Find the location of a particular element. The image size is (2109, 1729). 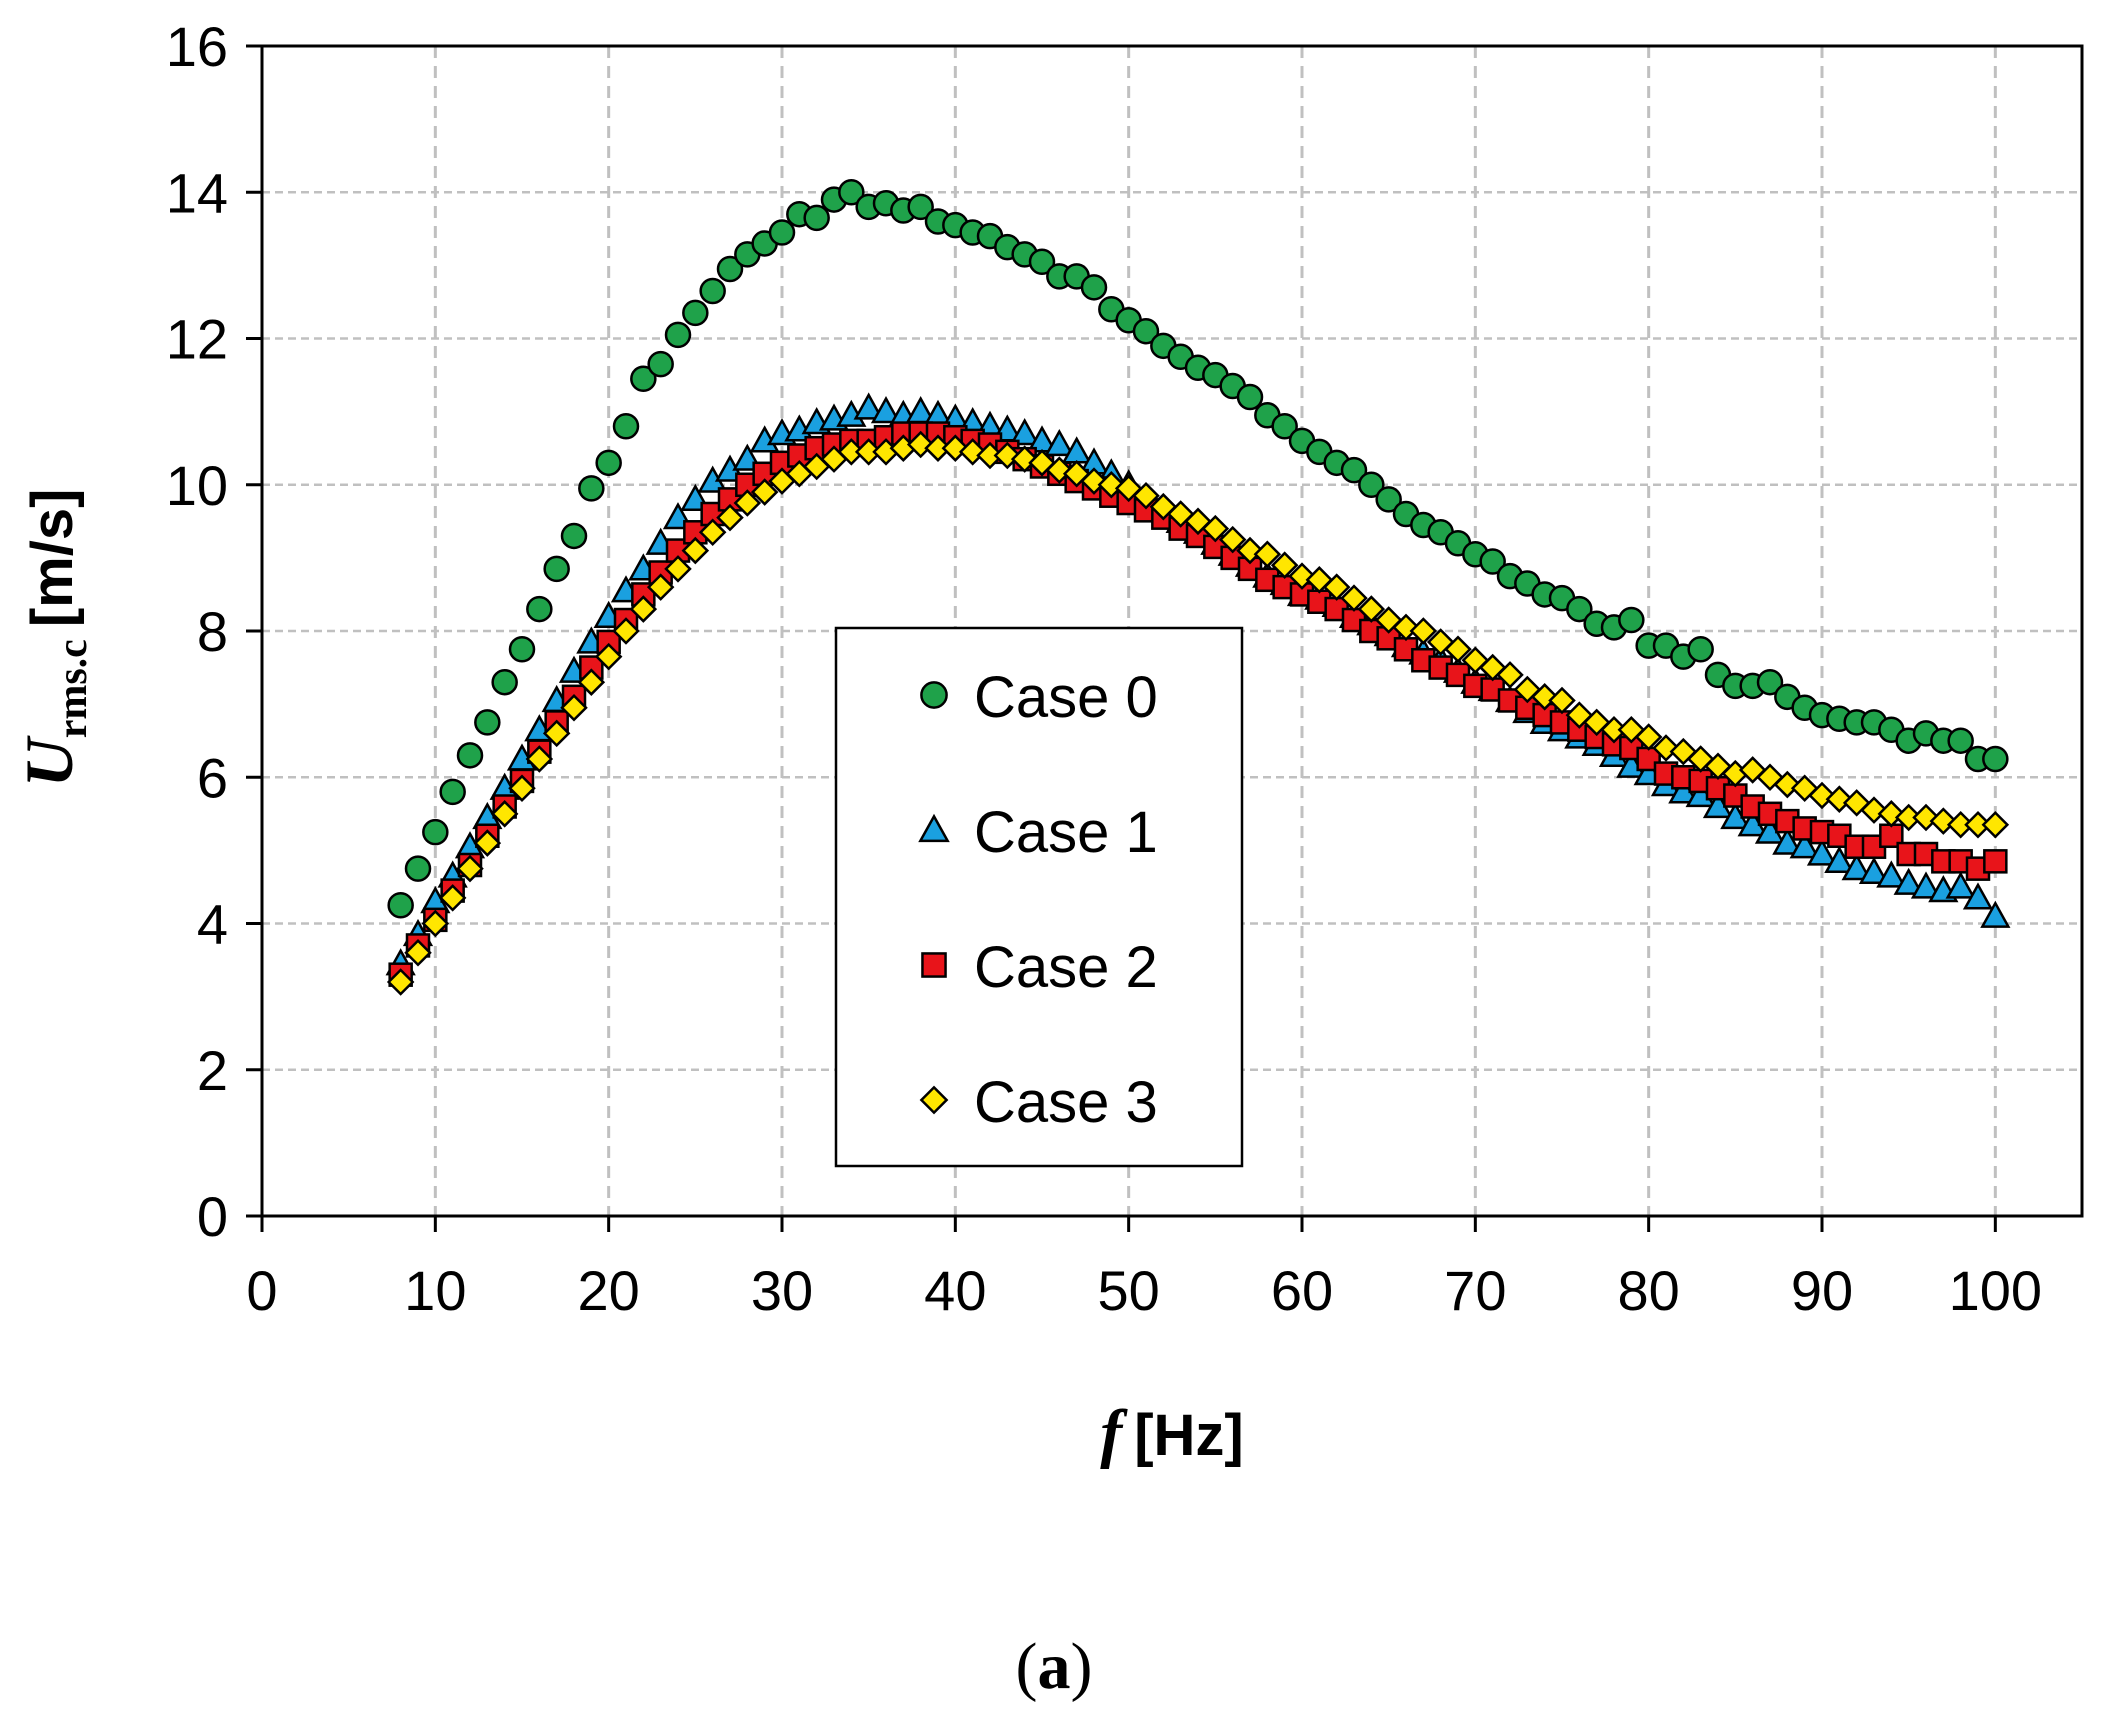

point-case-0-f20 is located at coordinates (608, 463).